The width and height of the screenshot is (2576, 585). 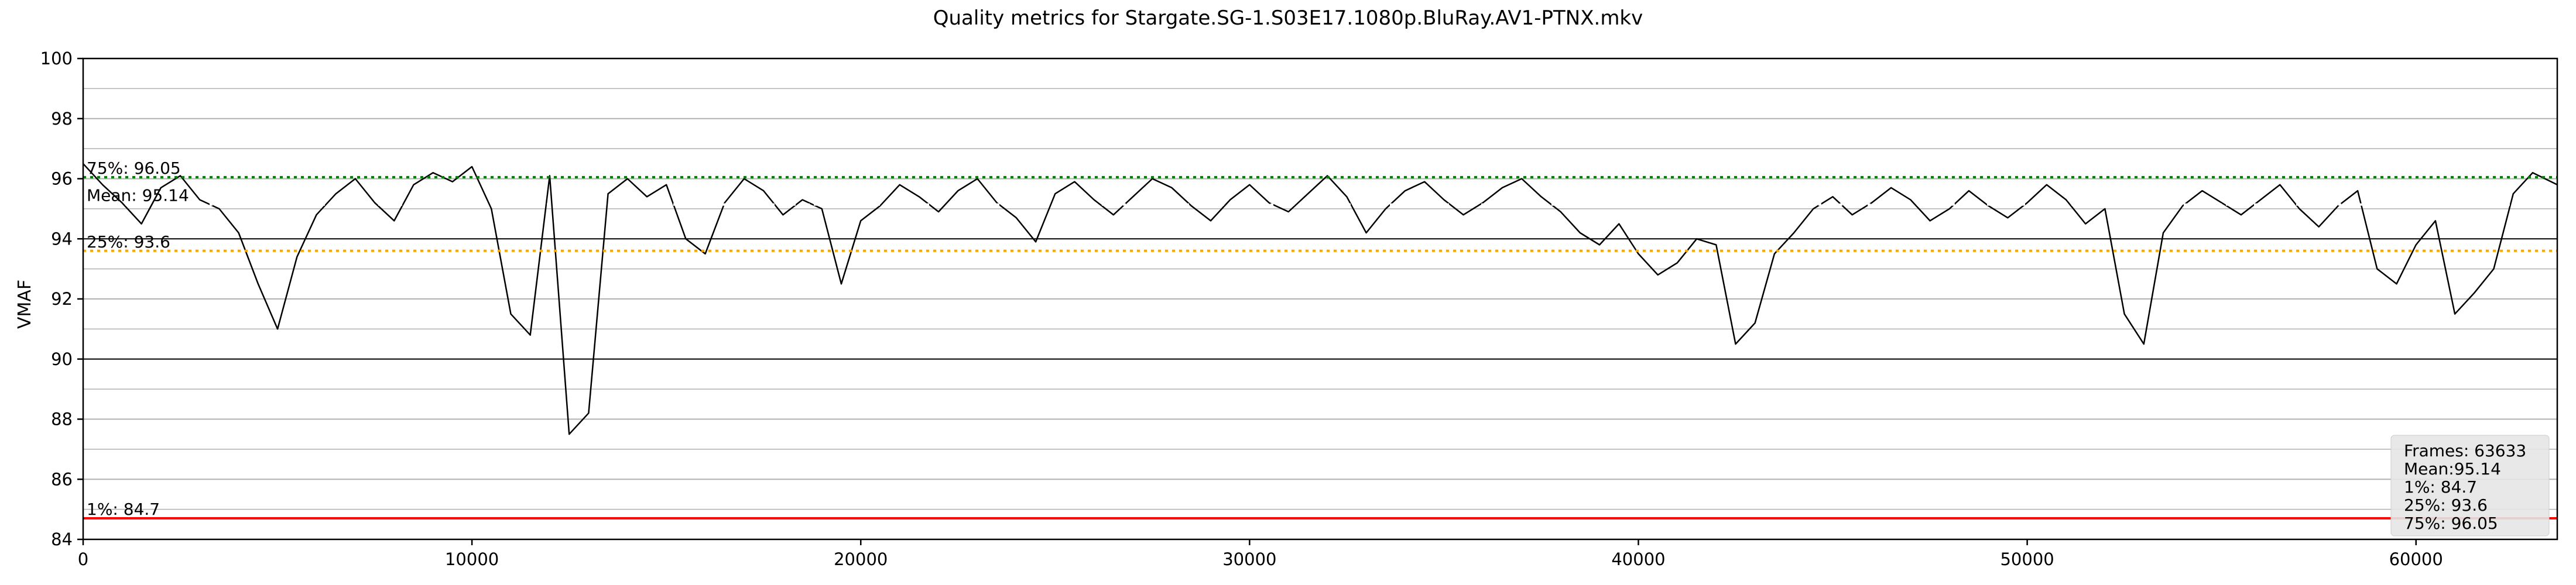 What do you see at coordinates (128, 242) in the screenshot?
I see `reference-line-label: 25%: 93.6` at bounding box center [128, 242].